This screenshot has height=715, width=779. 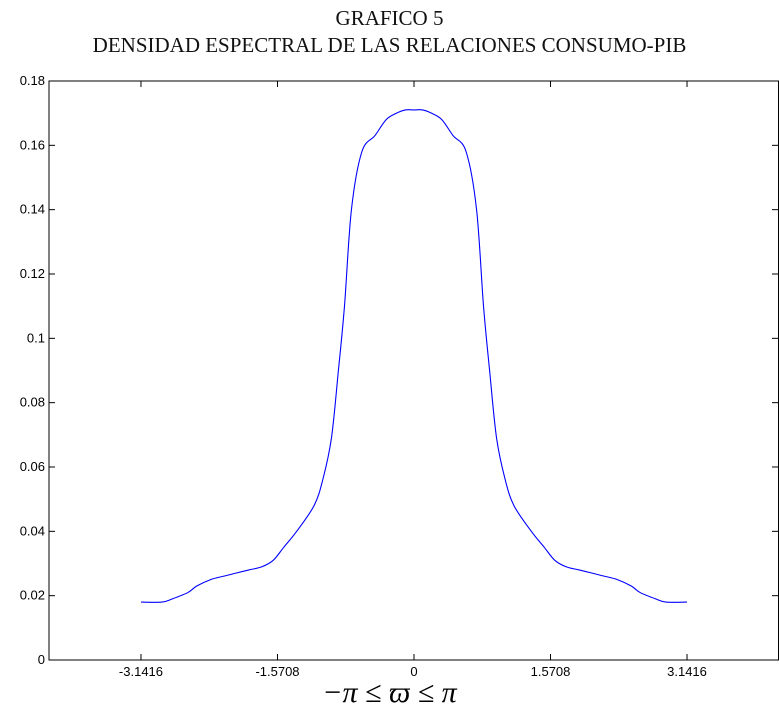 I want to click on y-tick-label: 0.02, so click(x=32, y=595).